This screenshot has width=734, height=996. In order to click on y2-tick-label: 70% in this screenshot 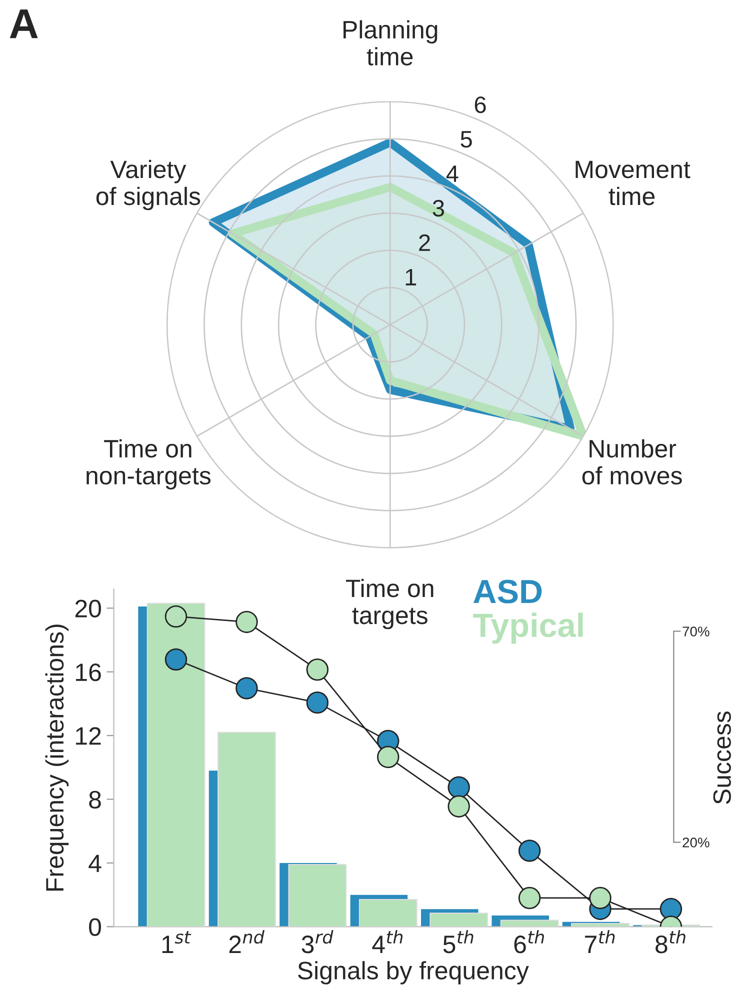, I will do `click(696, 631)`.